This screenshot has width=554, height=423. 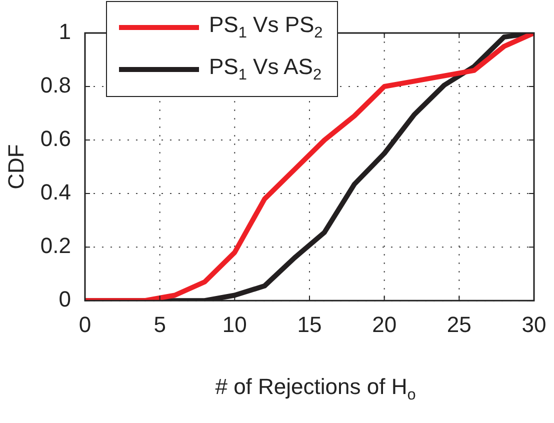 What do you see at coordinates (55, 192) in the screenshot?
I see `y-tick-label: 0.4` at bounding box center [55, 192].